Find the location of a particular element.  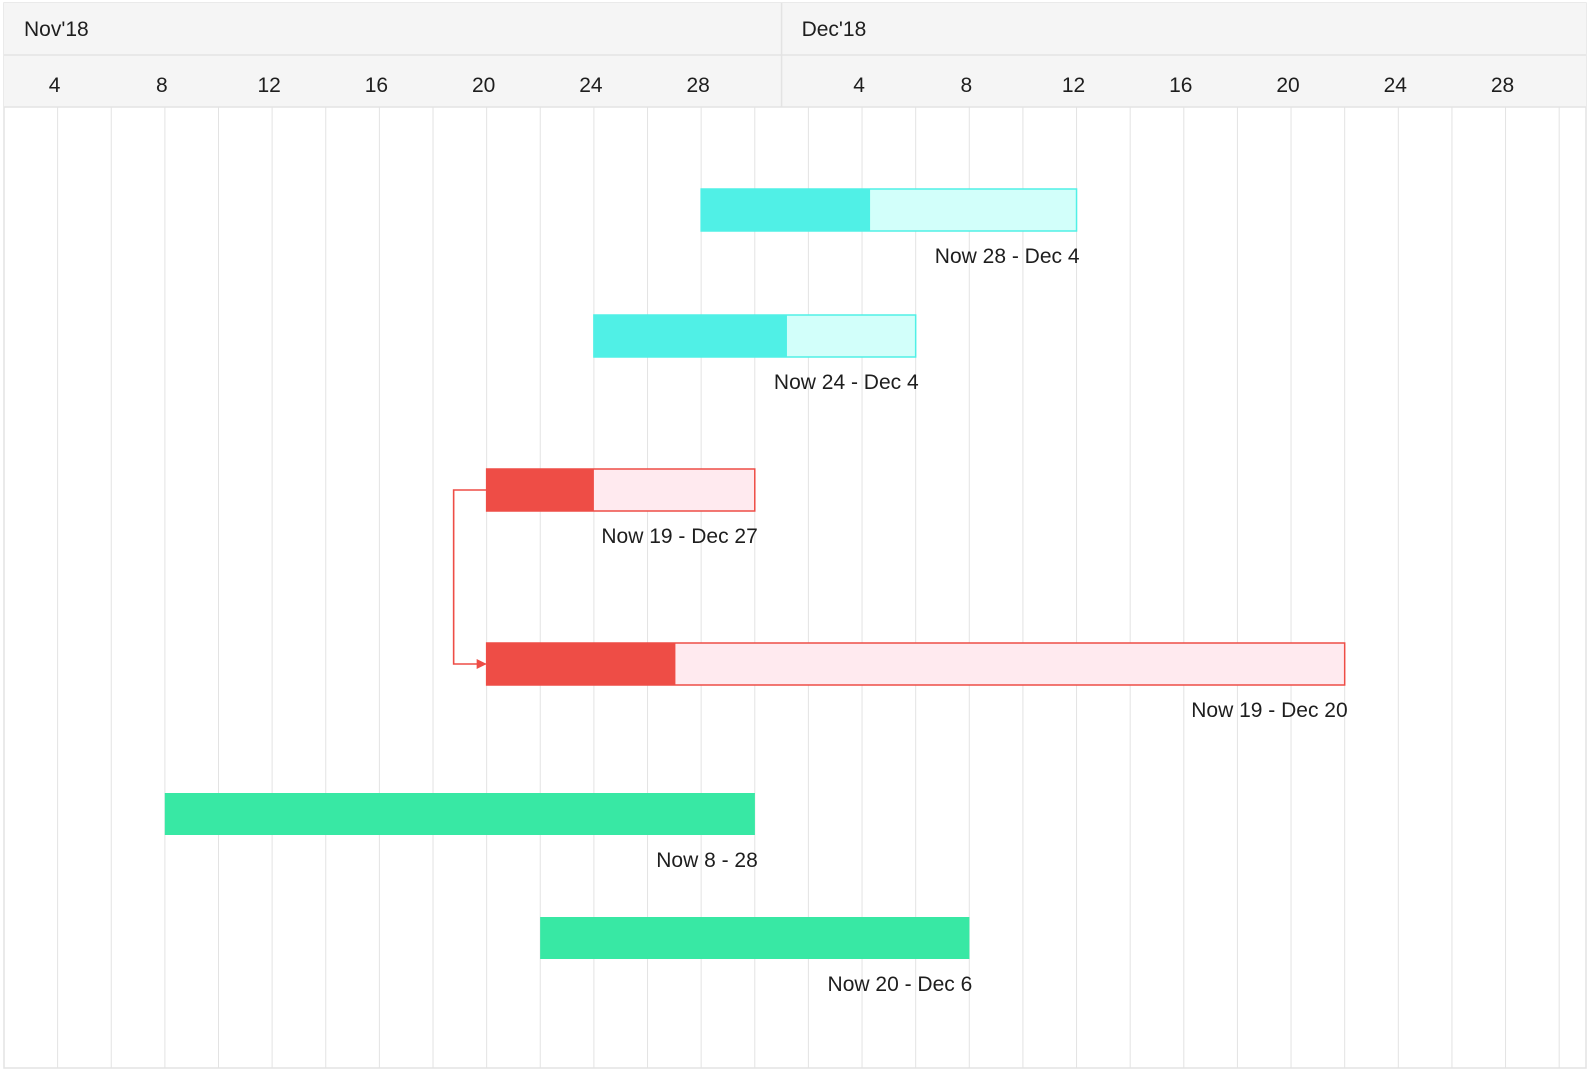

task-date-label: Now 20 - Dec 6 is located at coordinates (900, 984).